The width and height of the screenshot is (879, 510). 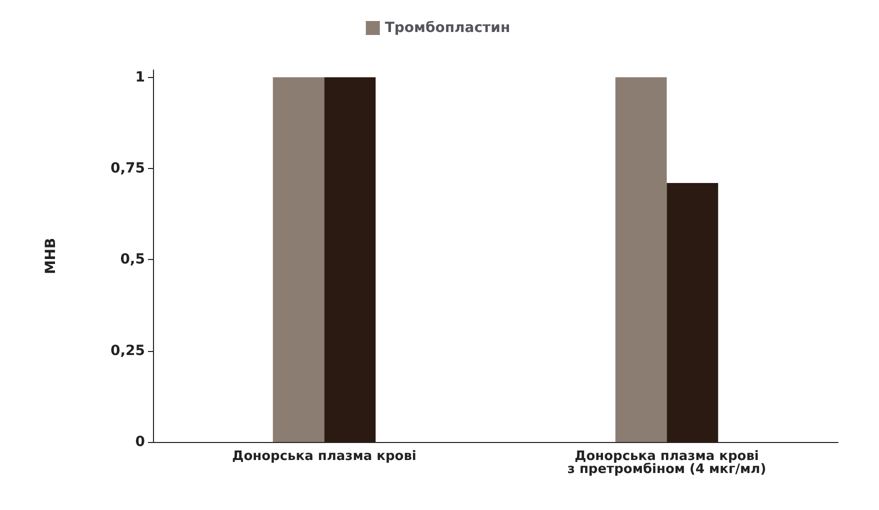 What do you see at coordinates (140, 77) in the screenshot?
I see `y-tick-label: 1` at bounding box center [140, 77].